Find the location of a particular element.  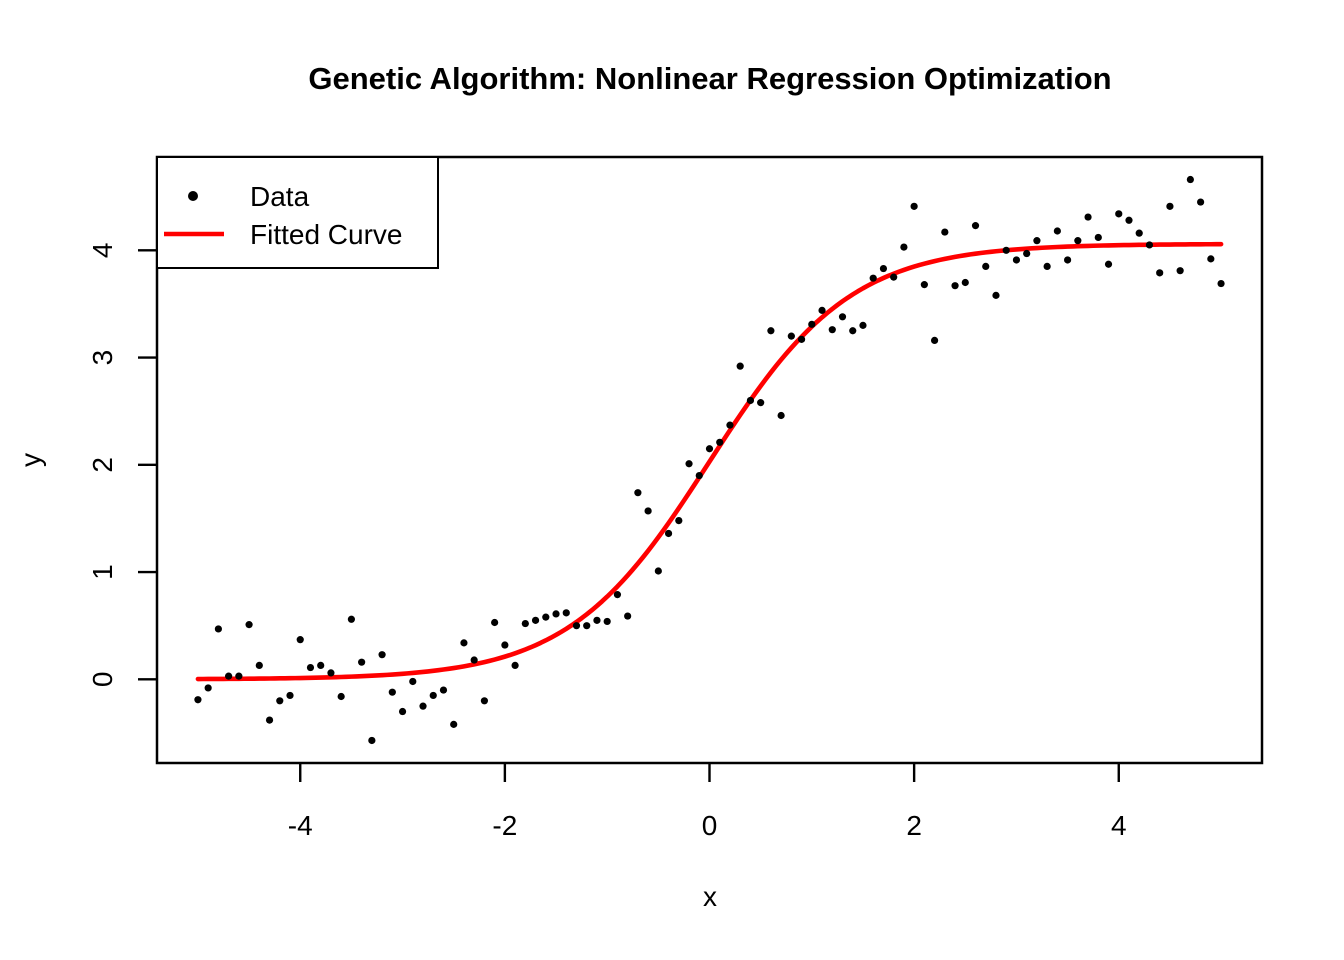

x-tick-label: -2 is located at coordinates (504, 825).